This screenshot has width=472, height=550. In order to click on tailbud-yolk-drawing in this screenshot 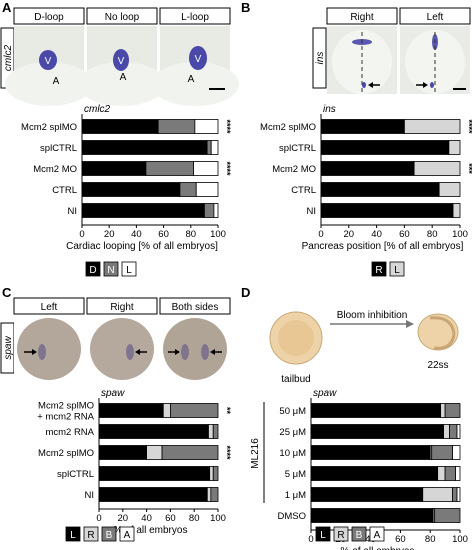, I will do `click(296, 338)`.